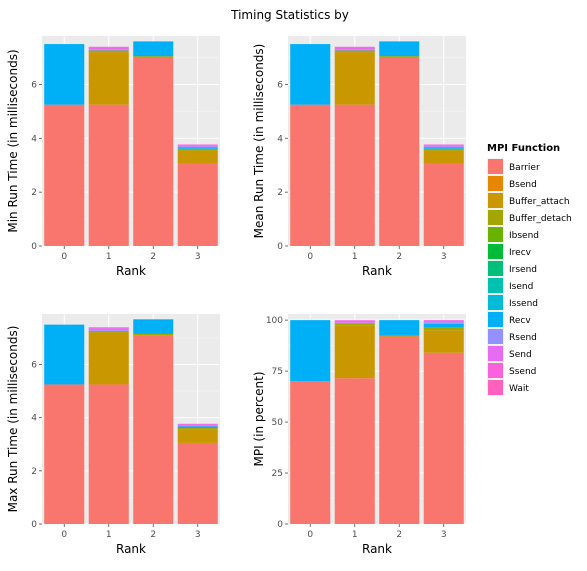  What do you see at coordinates (512, 302) in the screenshot?
I see `legend-item-issend: Issend` at bounding box center [512, 302].